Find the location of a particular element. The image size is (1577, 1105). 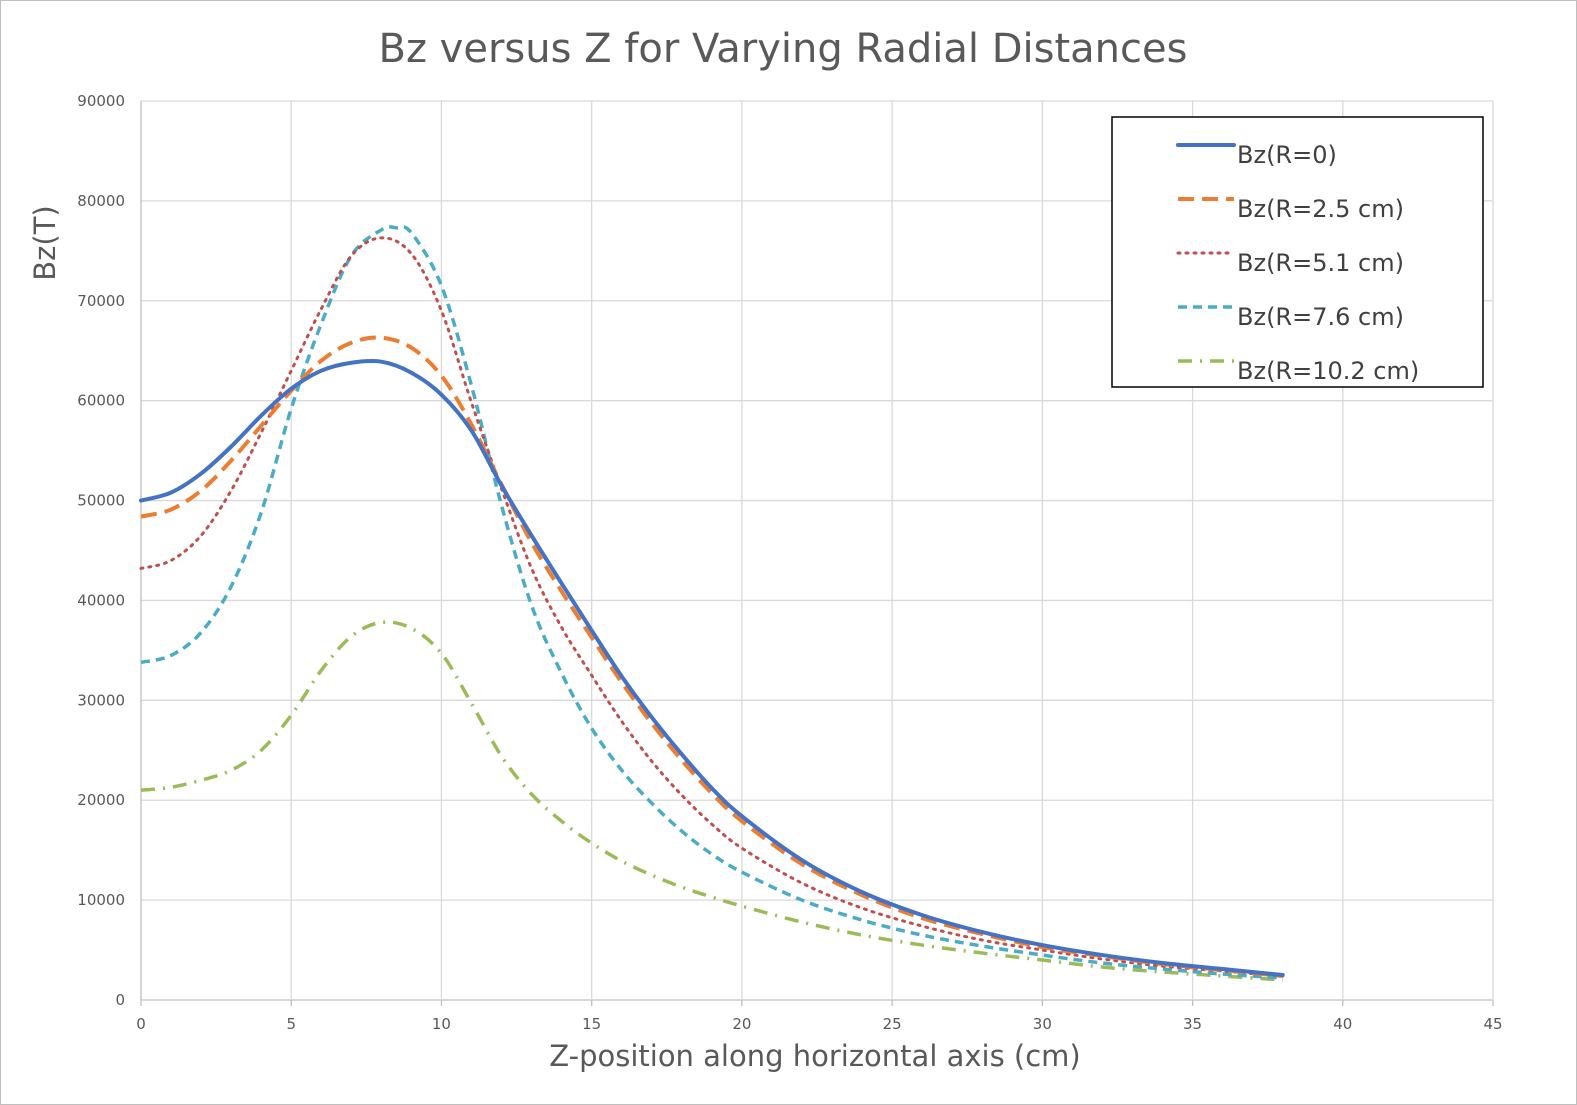

x-tick-label: 45 is located at coordinates (1492, 1024).